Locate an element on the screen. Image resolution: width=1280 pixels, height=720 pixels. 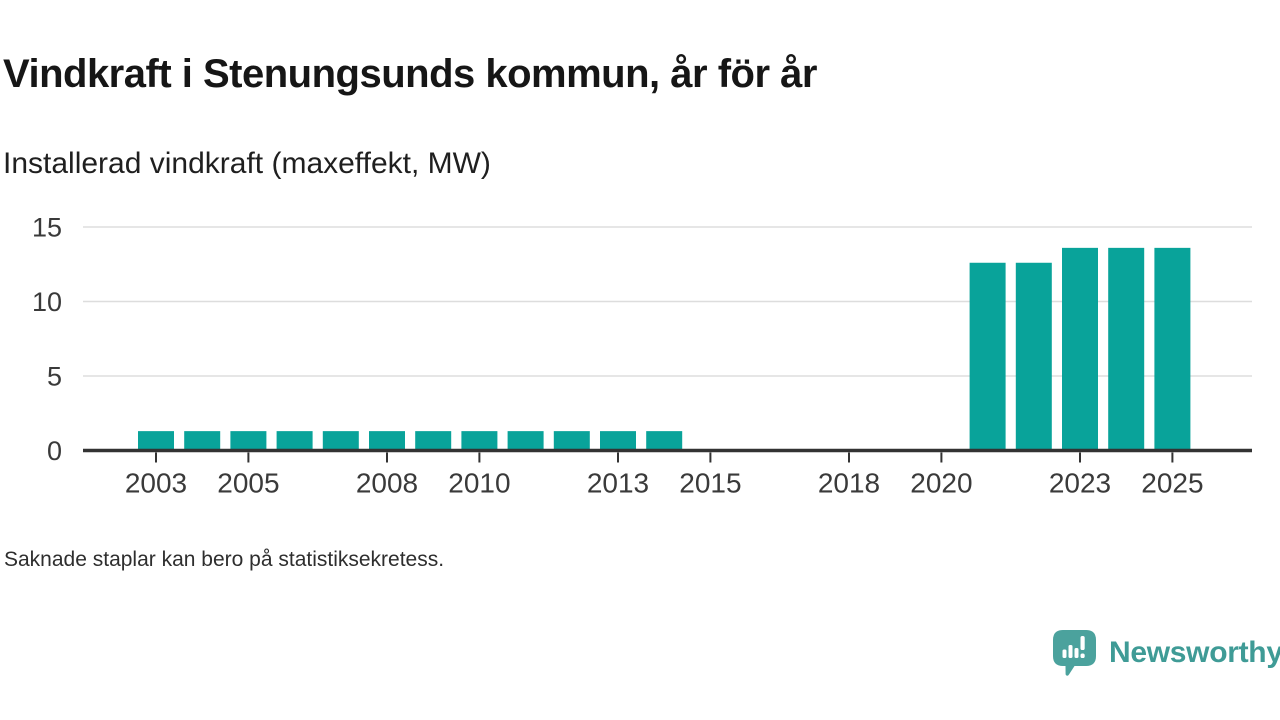
x-tick-label-2018: 2018 is located at coordinates (849, 483).